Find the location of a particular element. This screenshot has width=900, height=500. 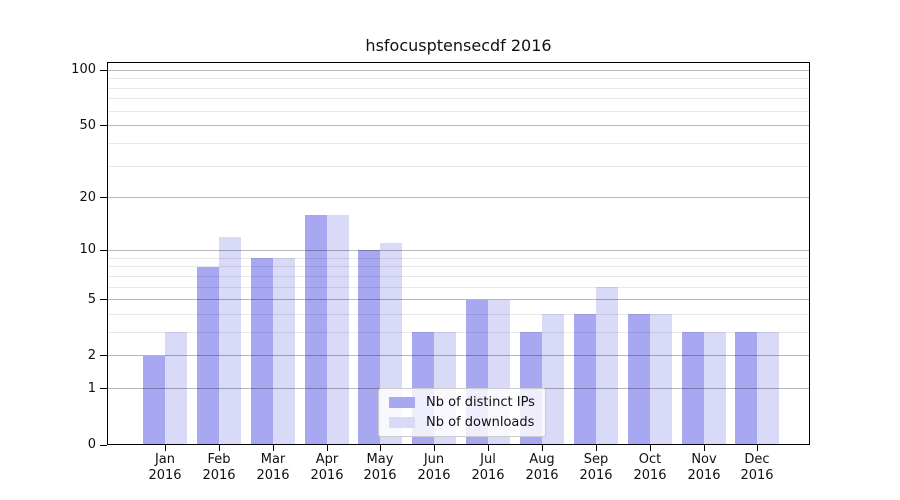

x-tick-month: Feb is located at coordinates (219, 459).